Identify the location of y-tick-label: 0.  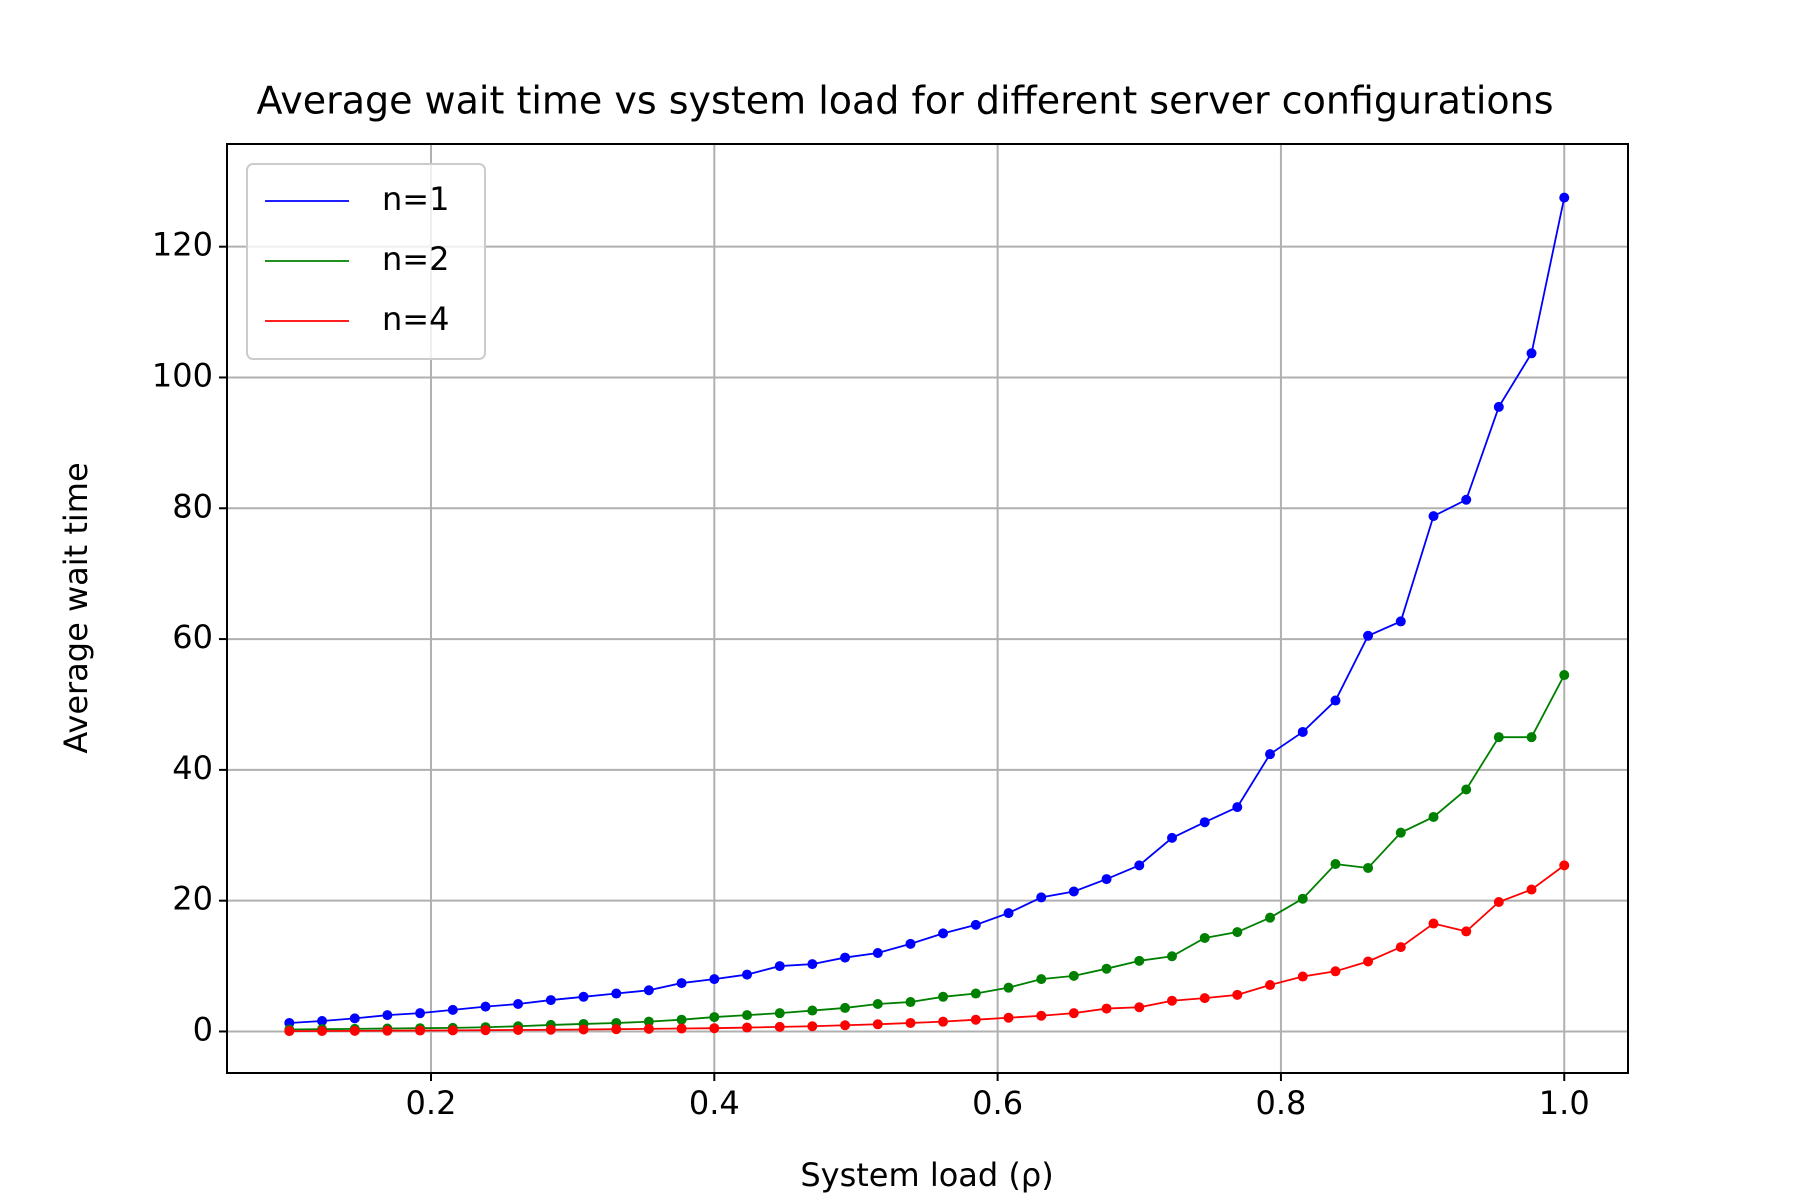
(203, 1029).